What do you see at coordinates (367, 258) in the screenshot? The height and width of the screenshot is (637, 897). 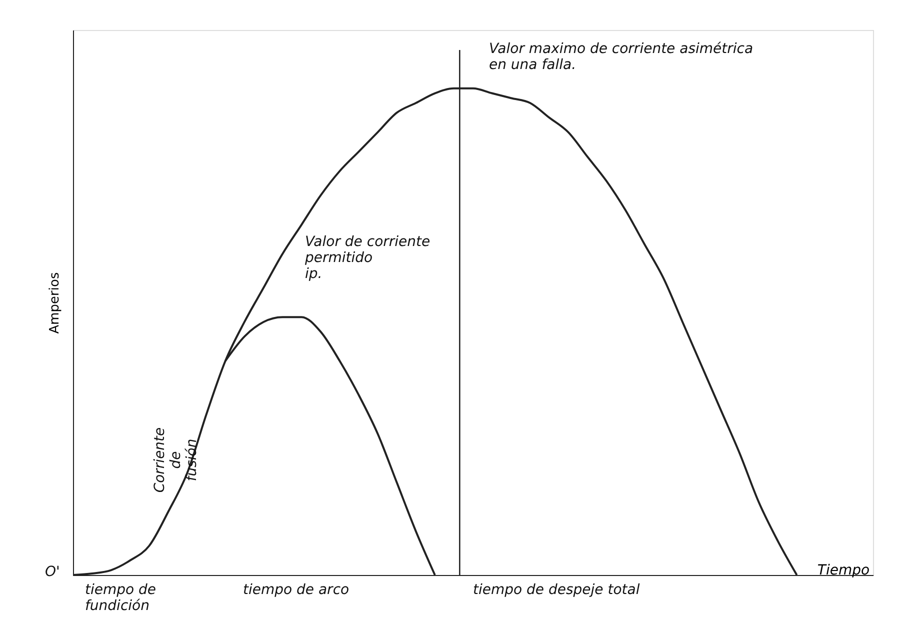 I see `annotation: Valor de corriente permitido ip.` at bounding box center [367, 258].